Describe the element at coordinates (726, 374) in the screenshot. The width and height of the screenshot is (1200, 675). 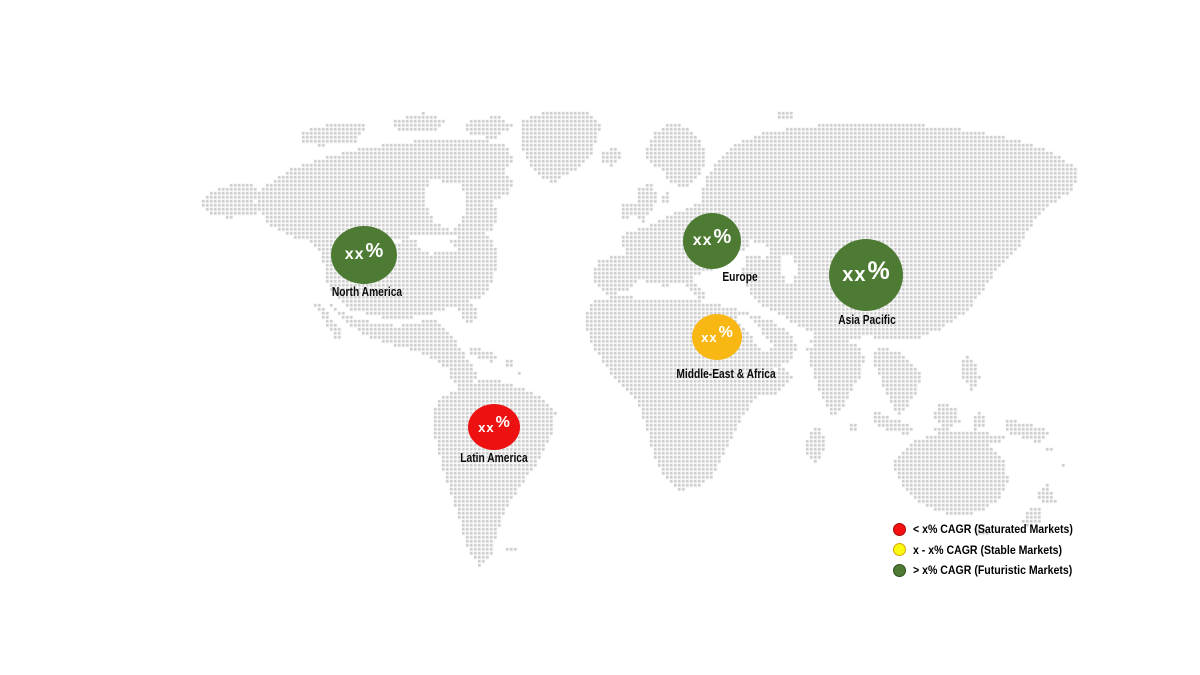
I see `region-label-middle-east-africa: Middle-East & Africa` at that location.